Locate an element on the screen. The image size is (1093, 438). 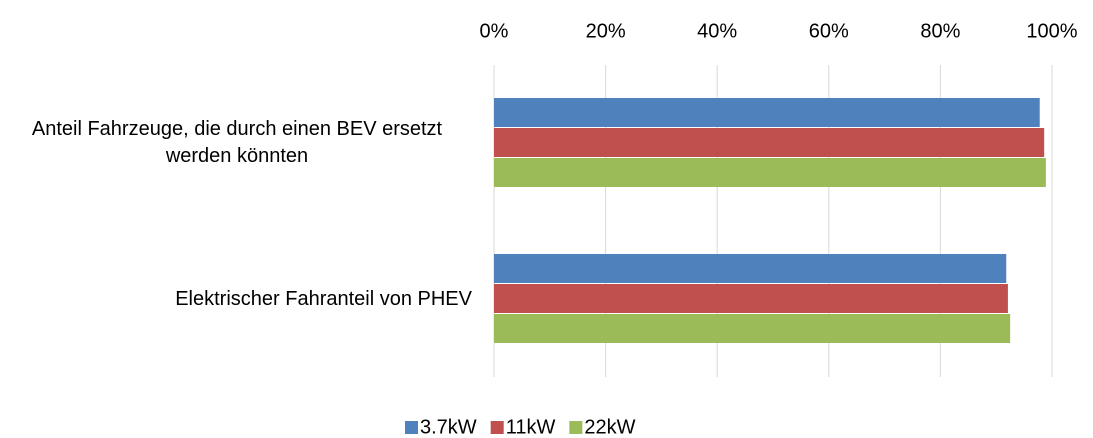
x-tick-label: 60% is located at coordinates (829, 31).